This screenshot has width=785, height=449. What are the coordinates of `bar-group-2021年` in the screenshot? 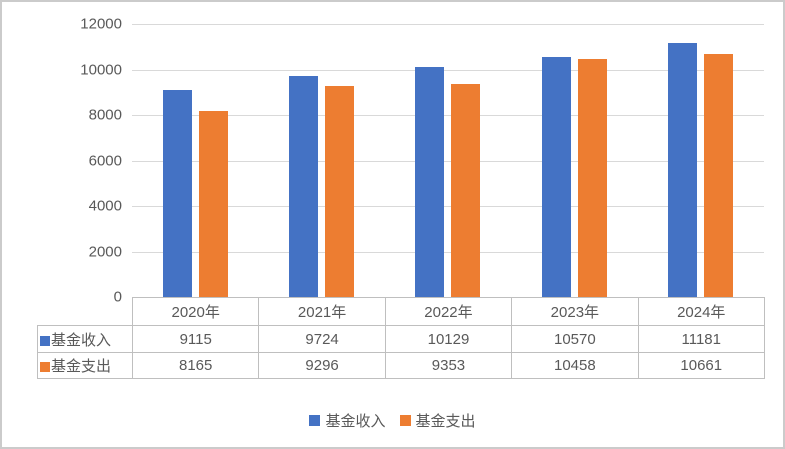 It's located at (321, 160).